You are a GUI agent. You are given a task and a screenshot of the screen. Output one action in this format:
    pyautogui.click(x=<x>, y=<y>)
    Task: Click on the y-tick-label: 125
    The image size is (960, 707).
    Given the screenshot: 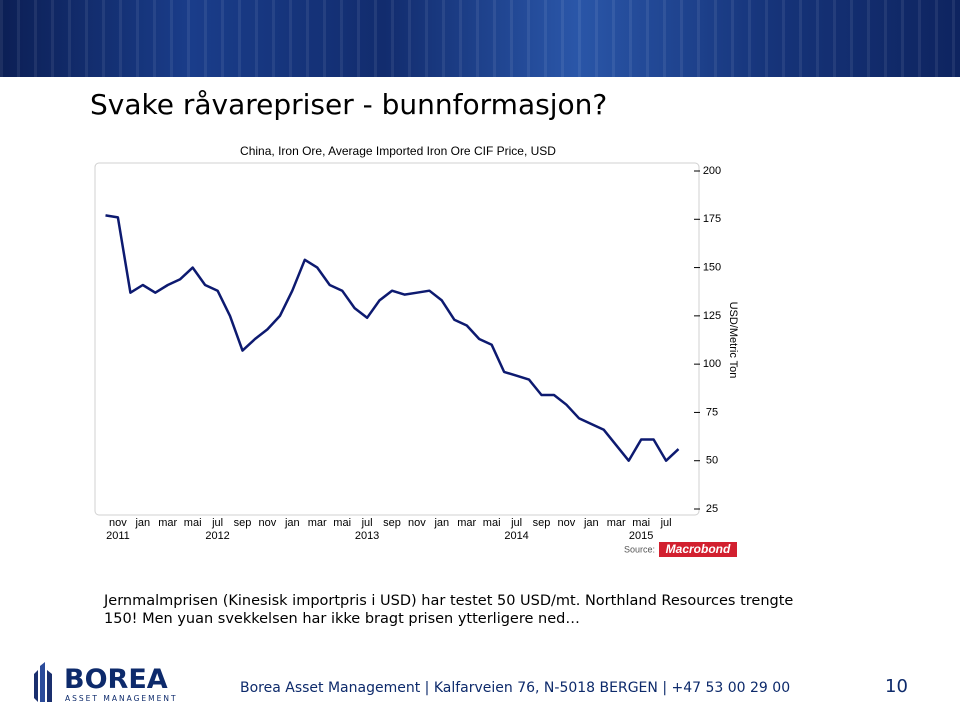 What is the action you would take?
    pyautogui.click(x=712, y=316)
    